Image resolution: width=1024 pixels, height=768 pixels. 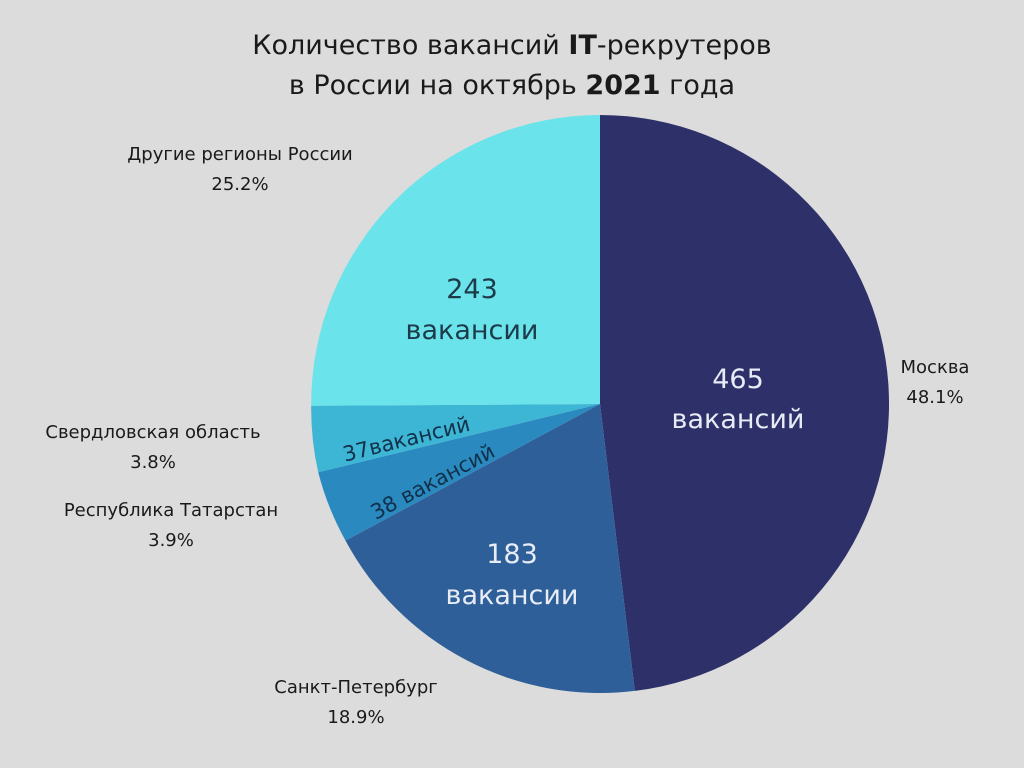 What do you see at coordinates (153, 462) in the screenshot?
I see `label-sverdlovsk-pct: 3.8%` at bounding box center [153, 462].